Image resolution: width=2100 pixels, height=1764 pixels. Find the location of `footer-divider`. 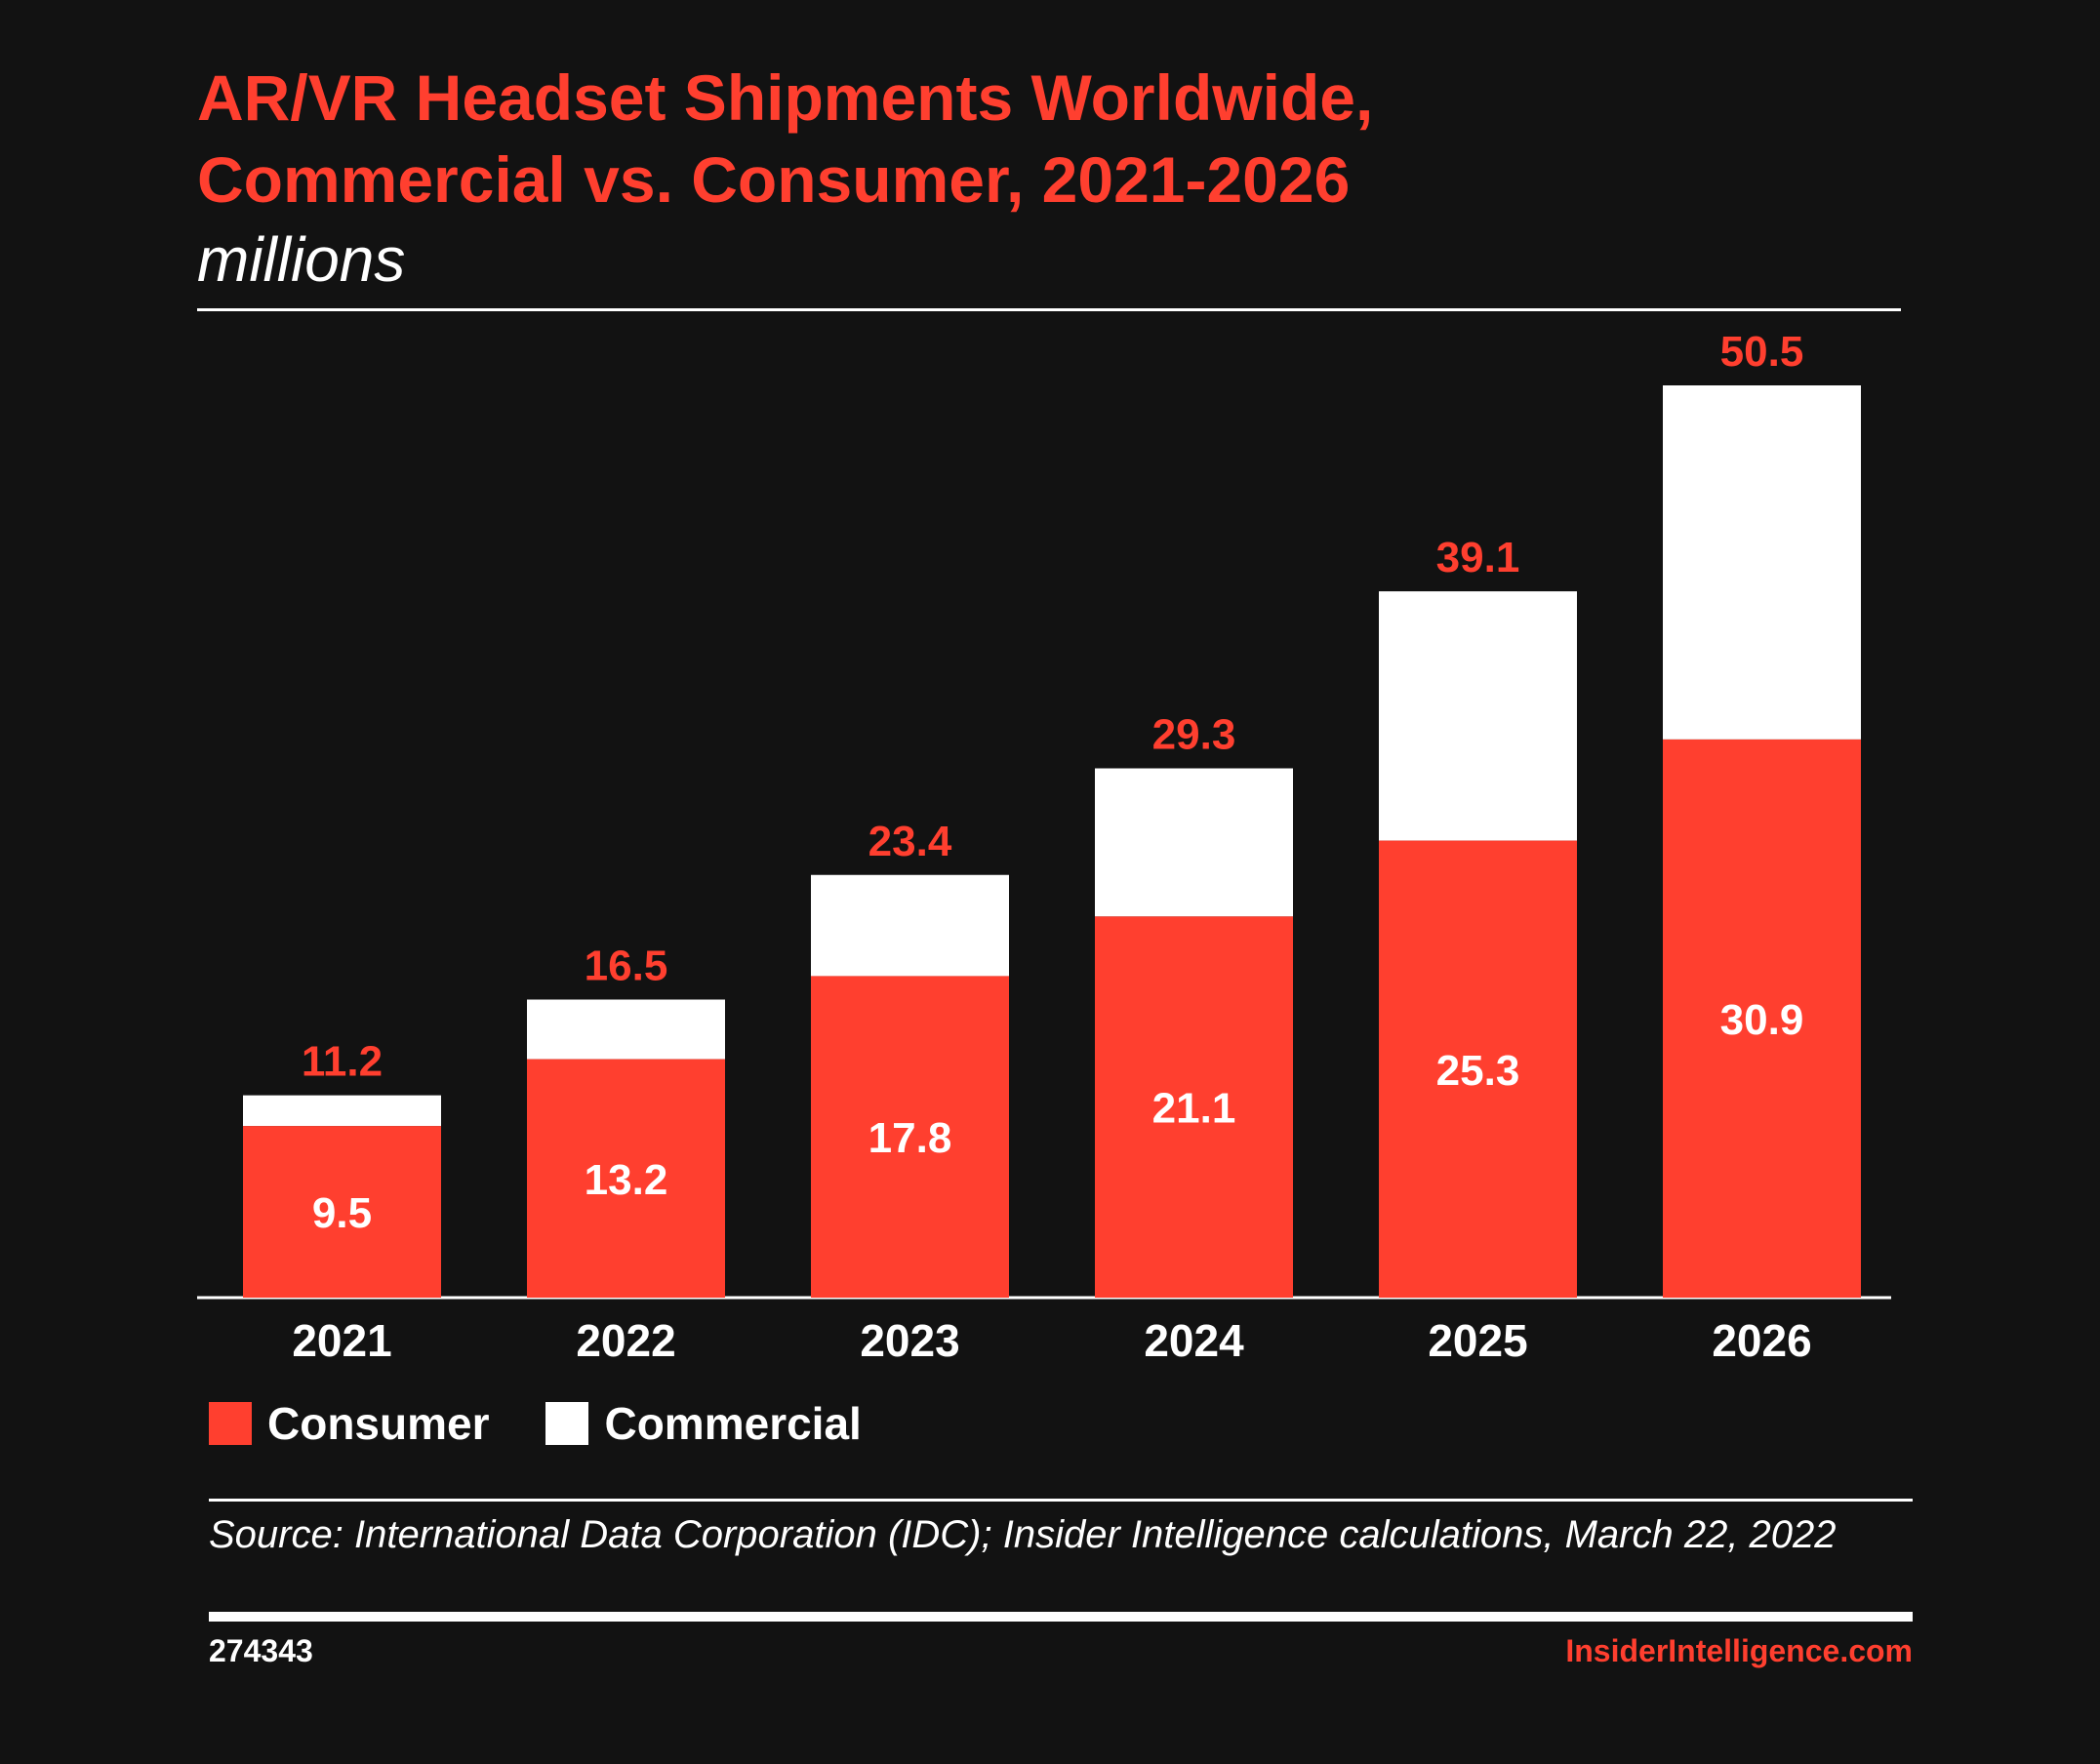

footer-divider is located at coordinates (1061, 1617).